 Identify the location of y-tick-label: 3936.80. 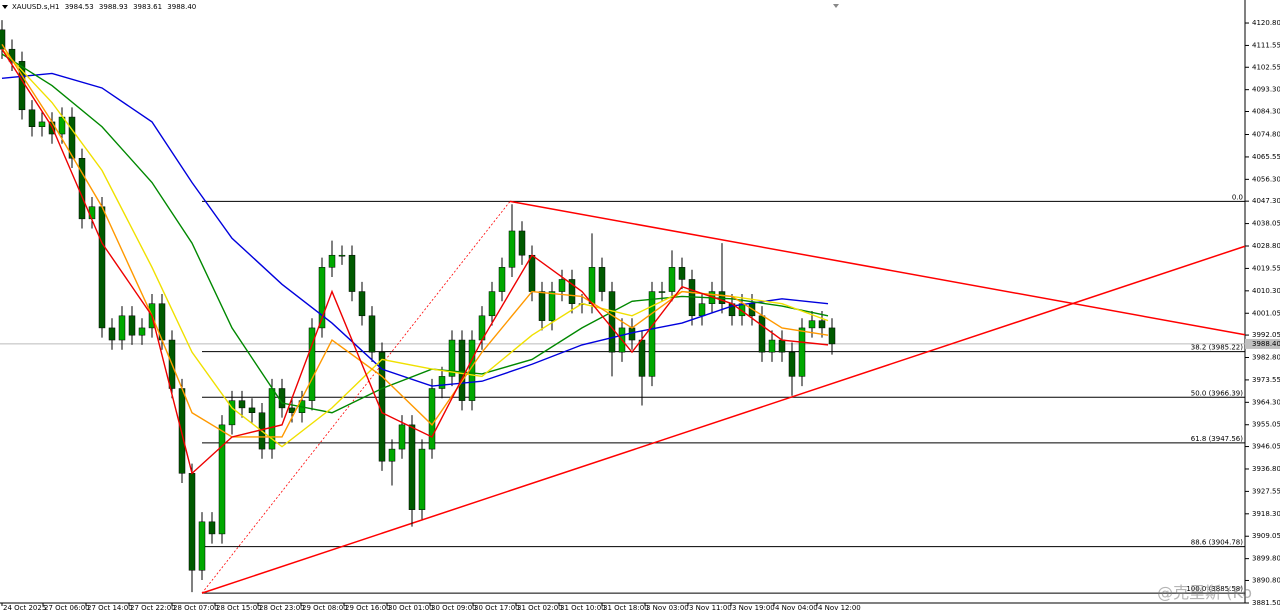
(1266, 469).